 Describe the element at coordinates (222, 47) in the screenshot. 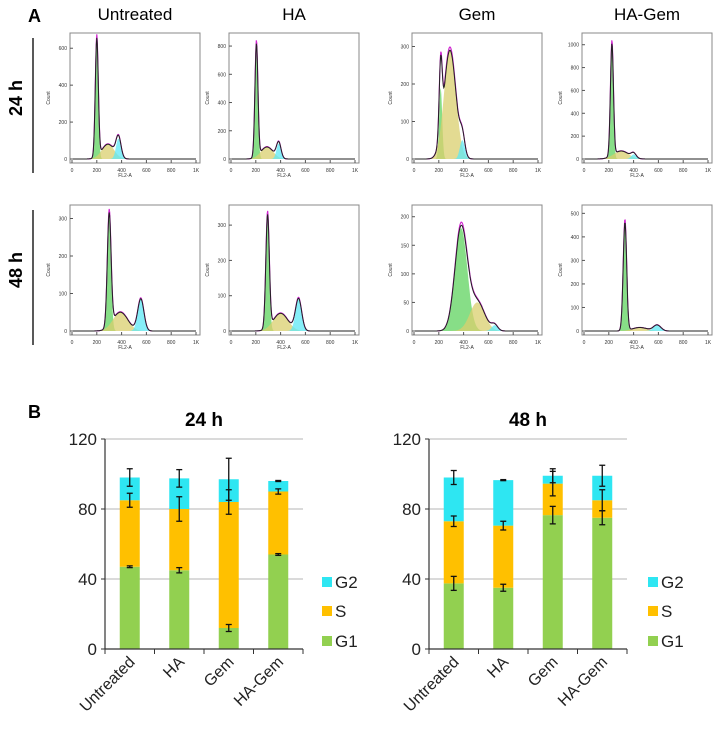

I see `y-tick-label: 800` at that location.